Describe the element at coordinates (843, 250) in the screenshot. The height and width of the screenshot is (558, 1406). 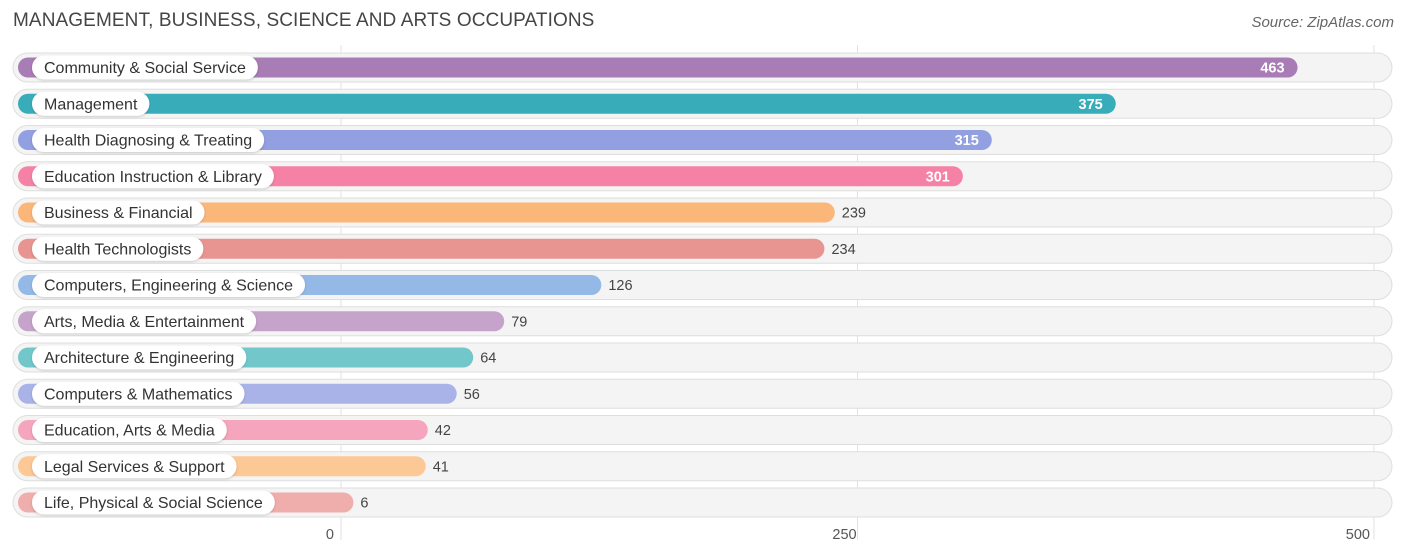
I see `value-label: 234` at that location.